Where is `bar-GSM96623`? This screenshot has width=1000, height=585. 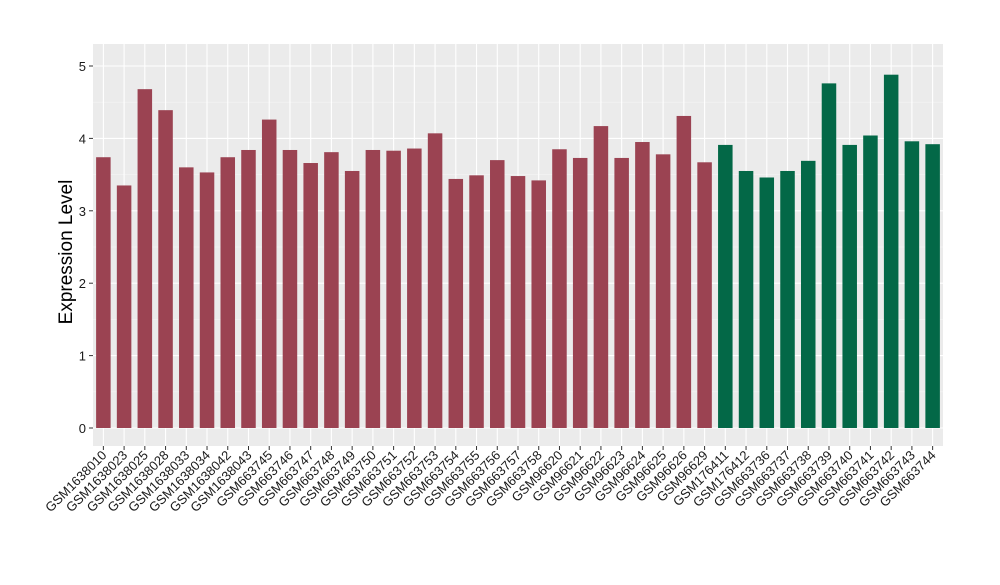
bar-GSM96623 is located at coordinates (621, 292).